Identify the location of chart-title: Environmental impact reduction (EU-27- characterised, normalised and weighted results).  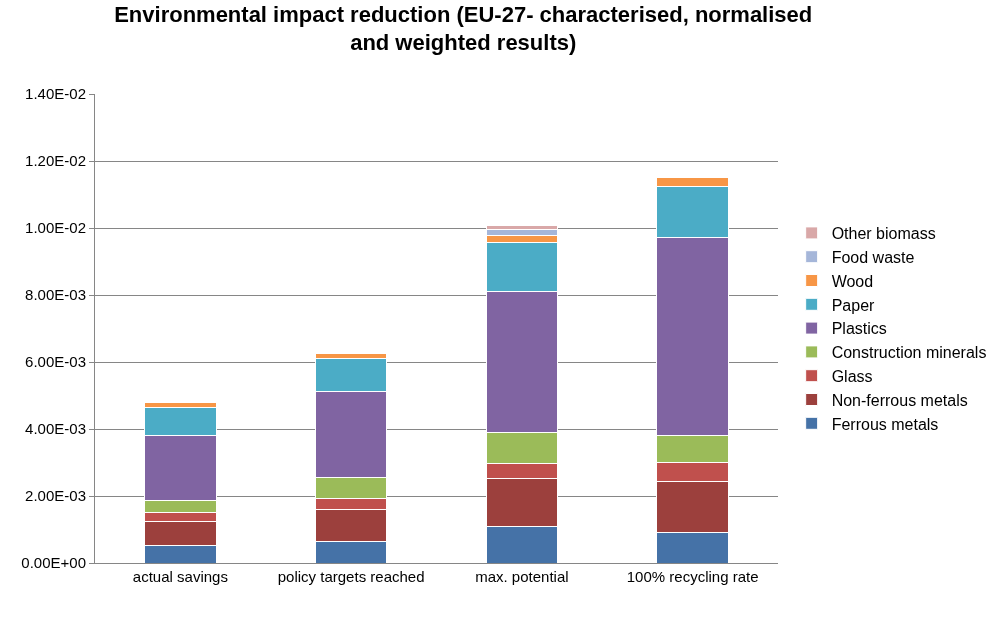
(463, 28).